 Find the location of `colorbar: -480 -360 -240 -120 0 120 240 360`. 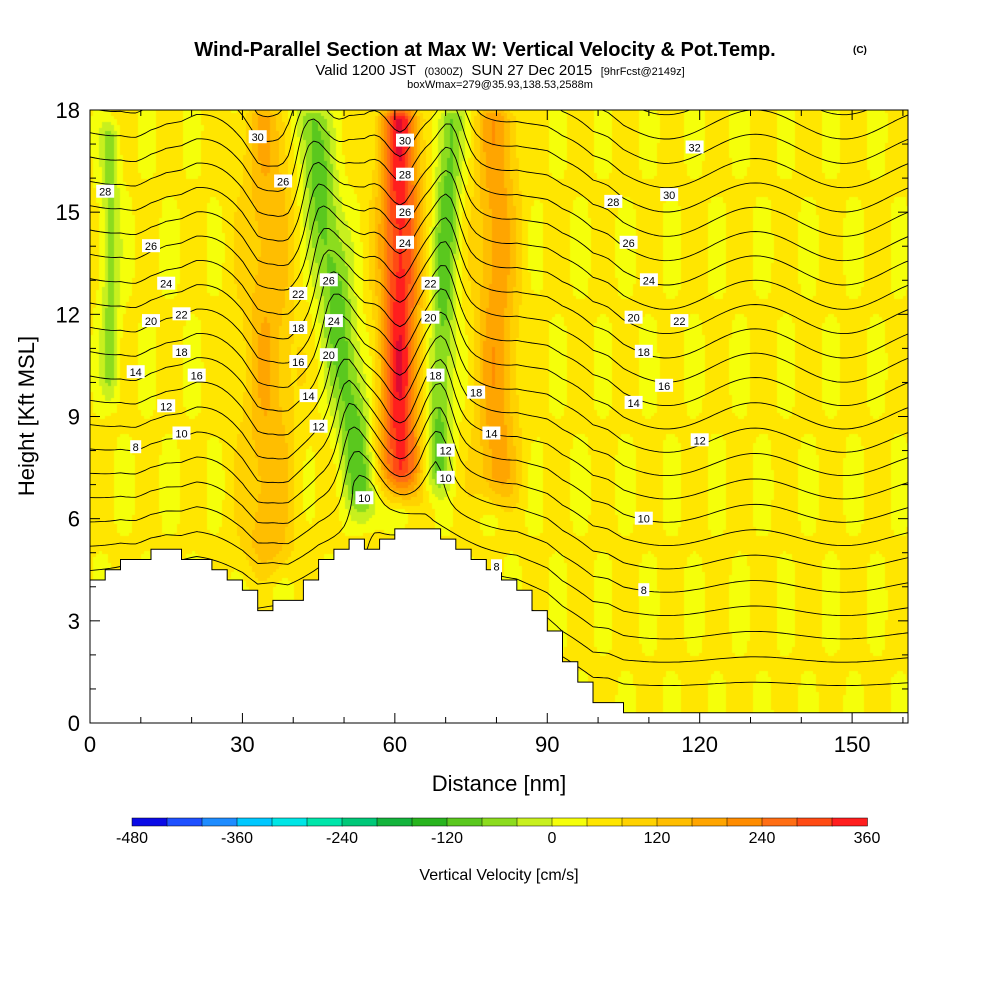

colorbar: -480 -360 -240 -120 0 120 240 360 is located at coordinates (498, 832).